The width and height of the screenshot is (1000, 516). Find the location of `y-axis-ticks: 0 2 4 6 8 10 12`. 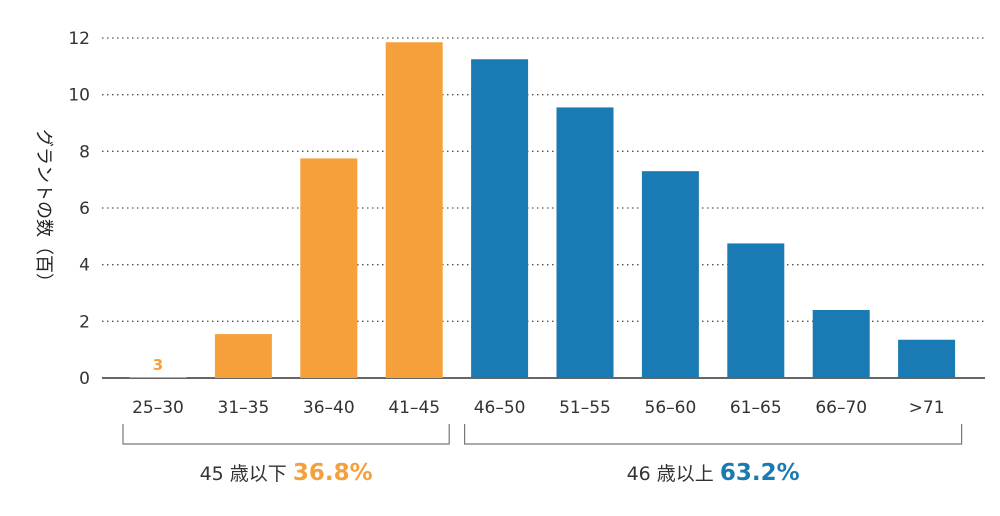

y-axis-ticks: 0 2 4 6 8 10 12 is located at coordinates (79, 209).